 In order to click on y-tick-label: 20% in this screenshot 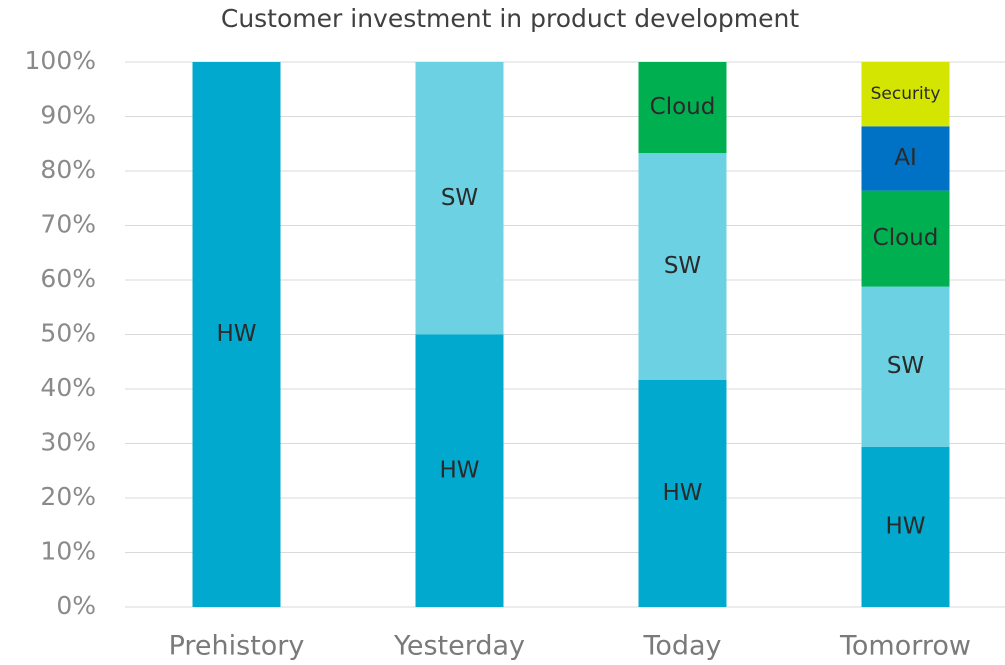, I will do `click(68, 496)`.